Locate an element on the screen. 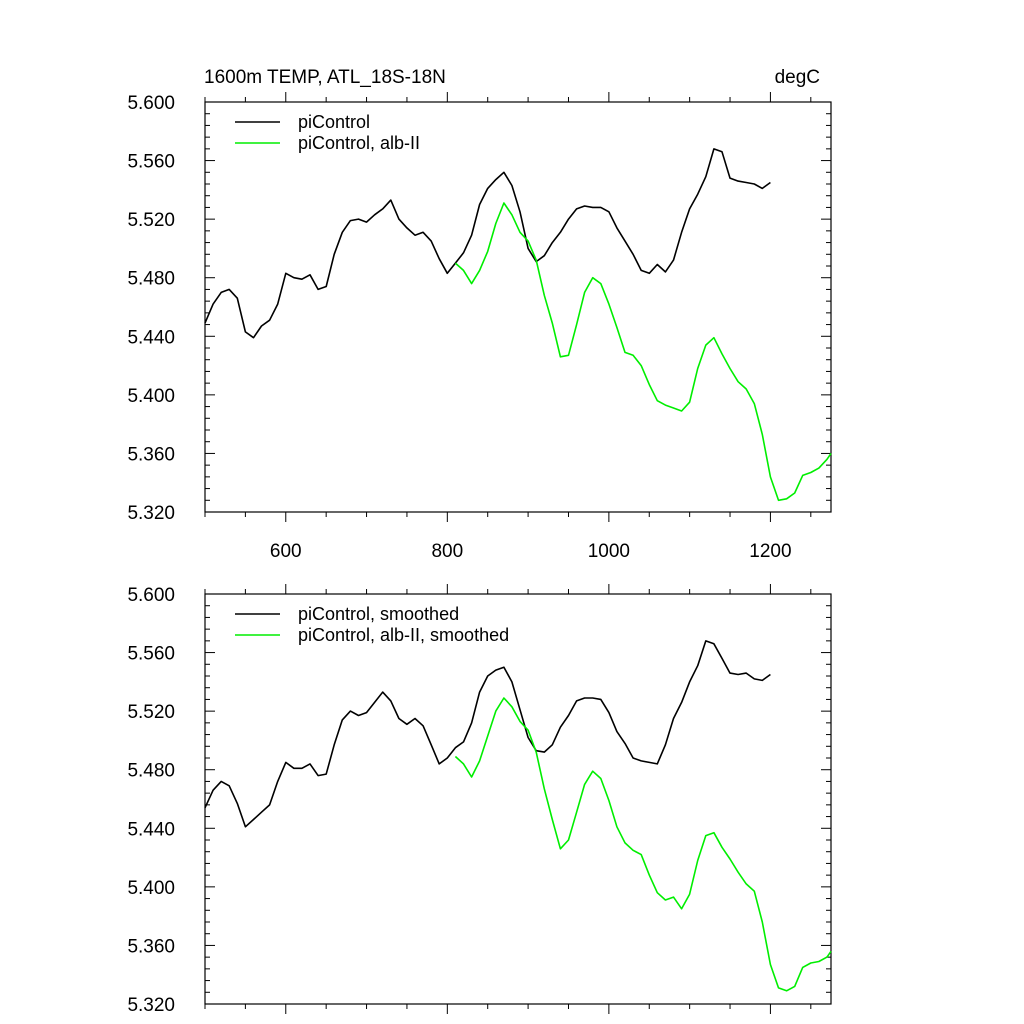 This screenshot has height=1024, width=1024. legend-label: piControl, smoothed is located at coordinates (378, 614).